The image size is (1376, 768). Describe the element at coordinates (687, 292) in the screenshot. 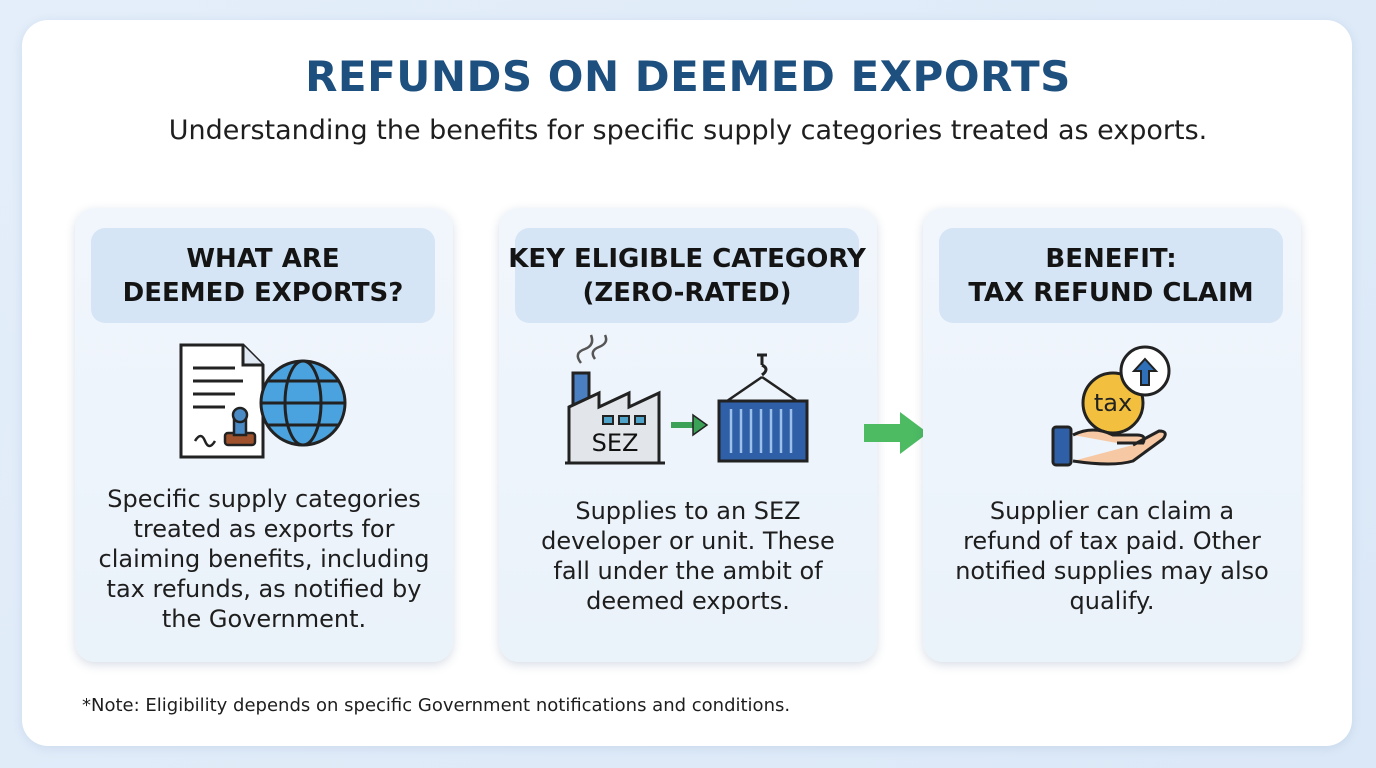

I see `heading-line: (ZERO-RATED)` at that location.